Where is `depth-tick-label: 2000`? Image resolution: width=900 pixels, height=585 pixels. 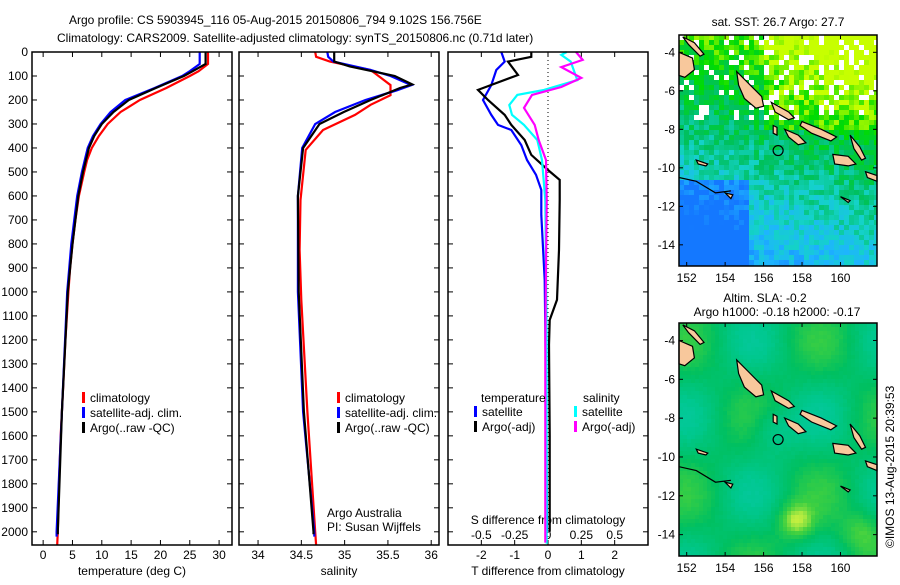
depth-tick-label: 2000 is located at coordinates (14, 532).